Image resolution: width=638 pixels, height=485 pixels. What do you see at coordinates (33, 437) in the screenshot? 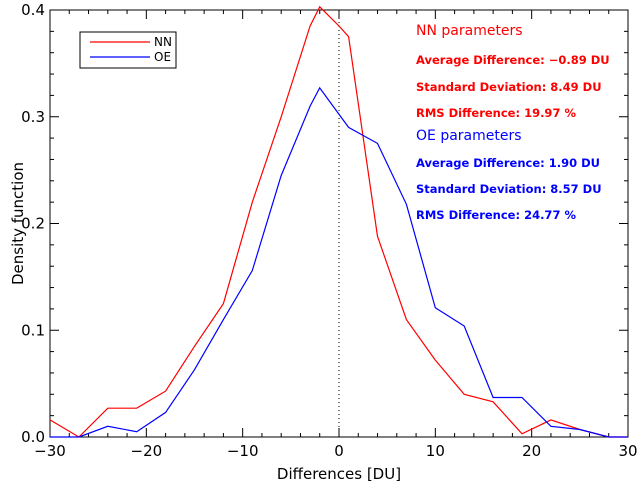
I see `y-tick-label: 0.0` at bounding box center [33, 437].